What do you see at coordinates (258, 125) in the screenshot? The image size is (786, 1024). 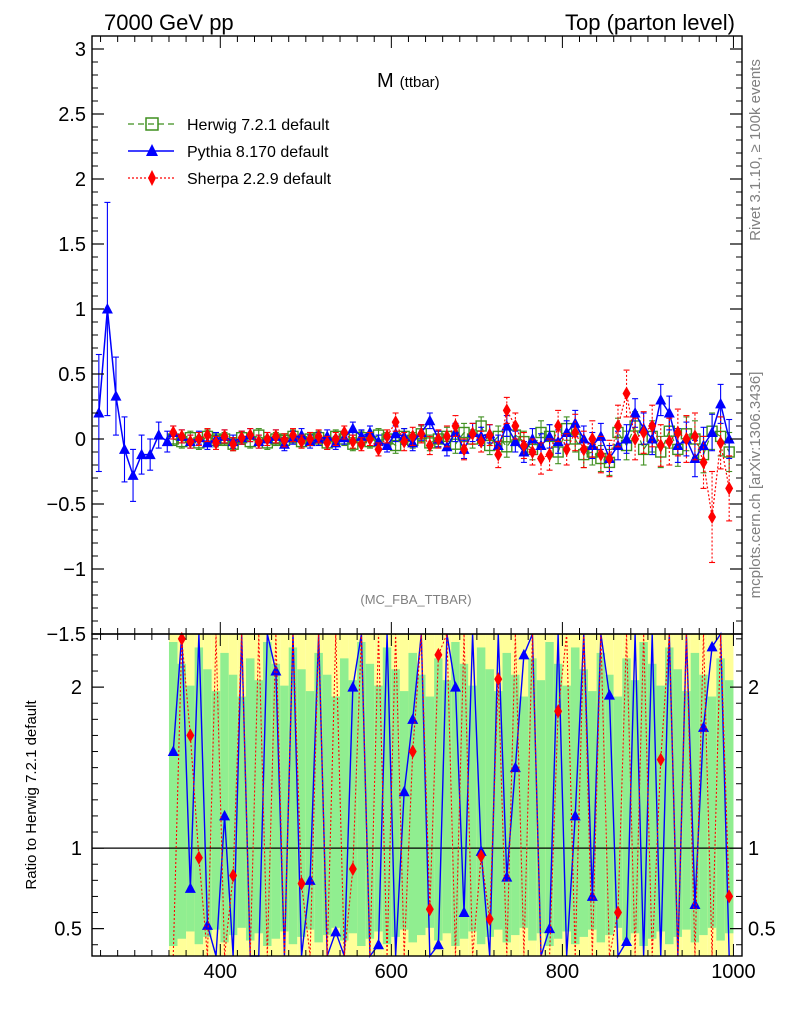 I see `legend-herwig-label: Herwig 7.2.1 default` at bounding box center [258, 125].